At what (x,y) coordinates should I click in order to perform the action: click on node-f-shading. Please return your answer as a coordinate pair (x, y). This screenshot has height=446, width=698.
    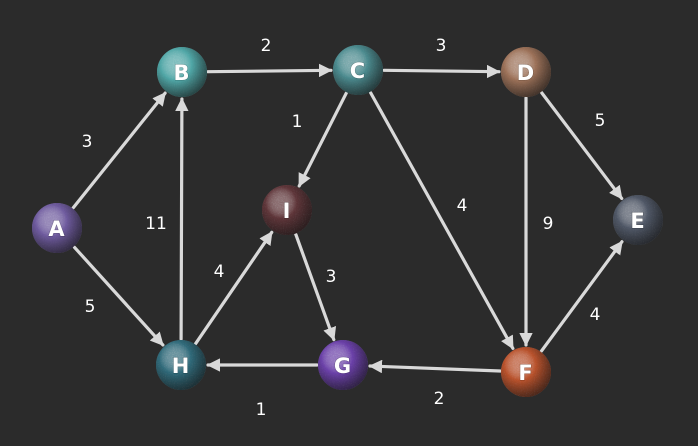
    Looking at the image, I should click on (526, 372).